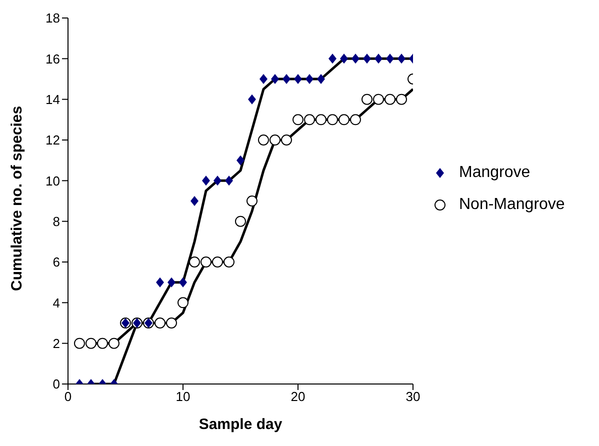  What do you see at coordinates (53, 58) in the screenshot?
I see `y-tick-label: 16` at bounding box center [53, 58].